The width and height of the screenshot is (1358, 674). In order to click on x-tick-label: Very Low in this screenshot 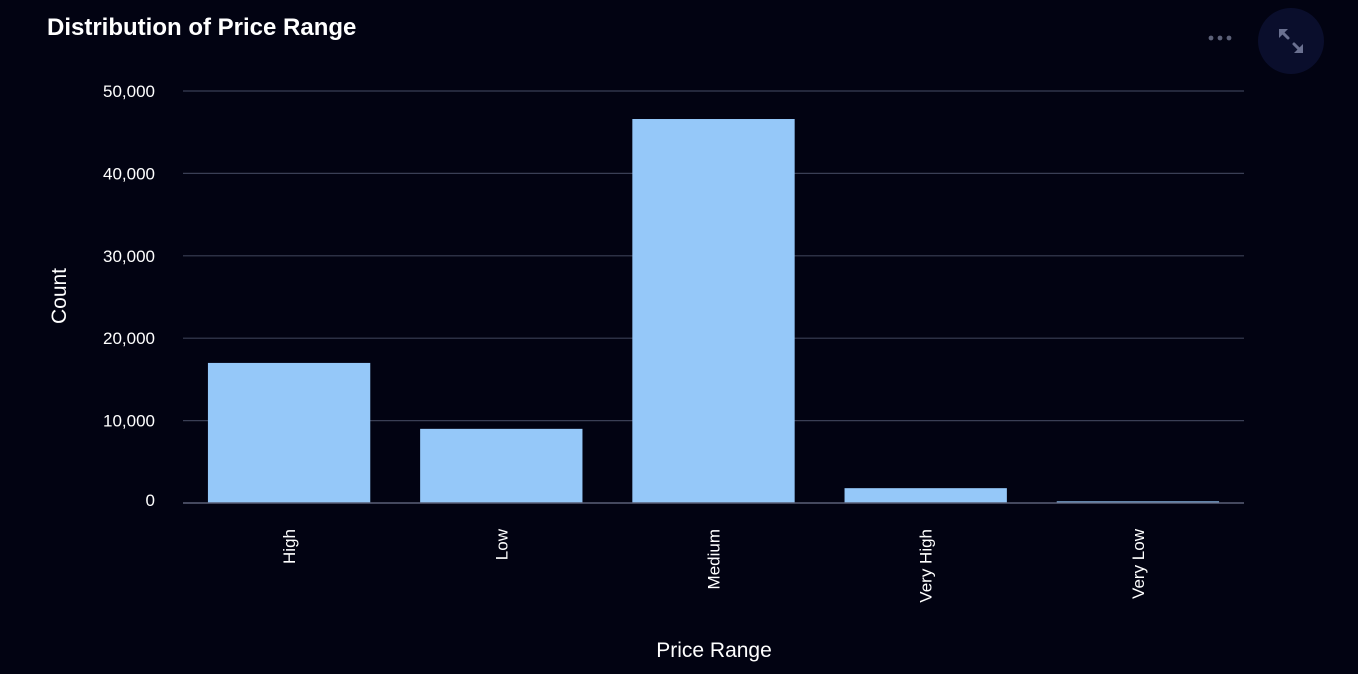, I will do `click(1138, 563)`.